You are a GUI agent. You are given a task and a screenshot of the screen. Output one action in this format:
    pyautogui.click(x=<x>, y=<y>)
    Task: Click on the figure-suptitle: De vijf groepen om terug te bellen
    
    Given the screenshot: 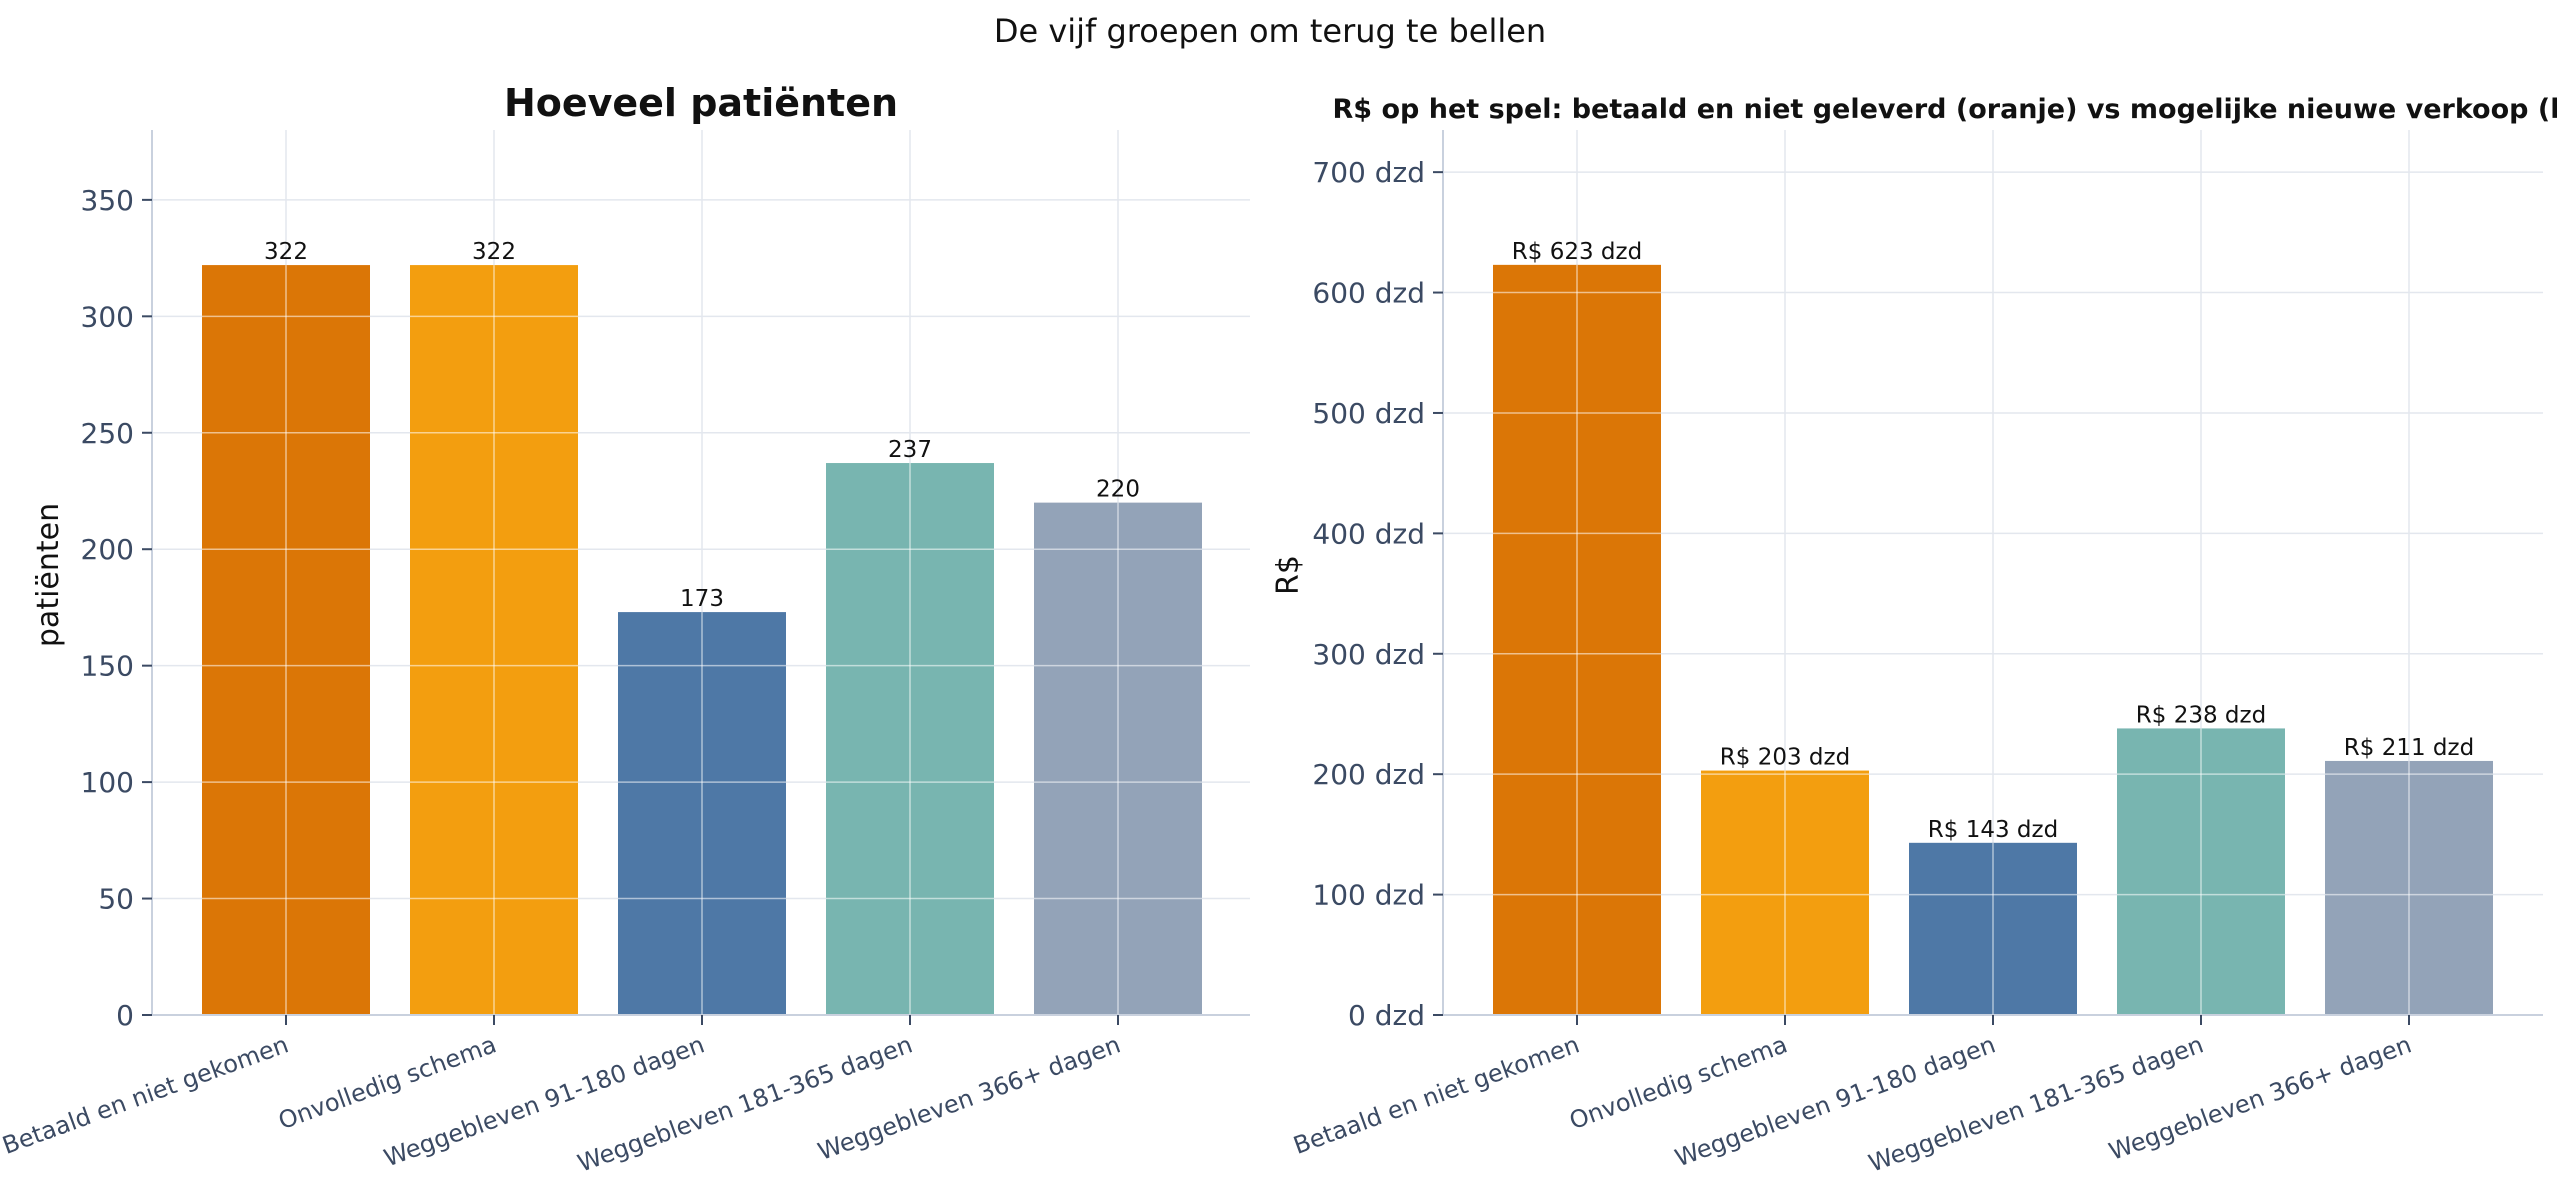 What is the action you would take?
    pyautogui.click(x=1270, y=31)
    